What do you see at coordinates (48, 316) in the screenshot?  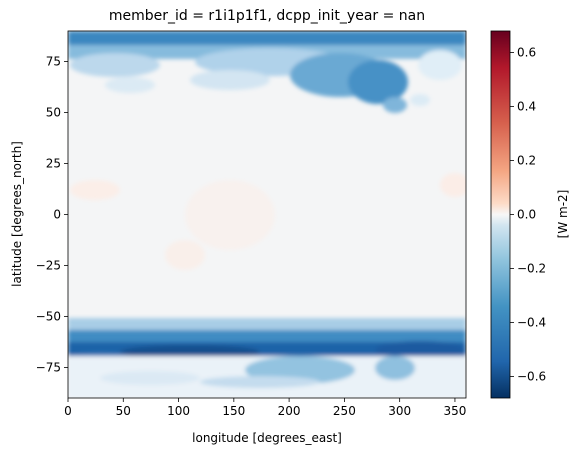 I see `y-tick-label: −50` at bounding box center [48, 316].